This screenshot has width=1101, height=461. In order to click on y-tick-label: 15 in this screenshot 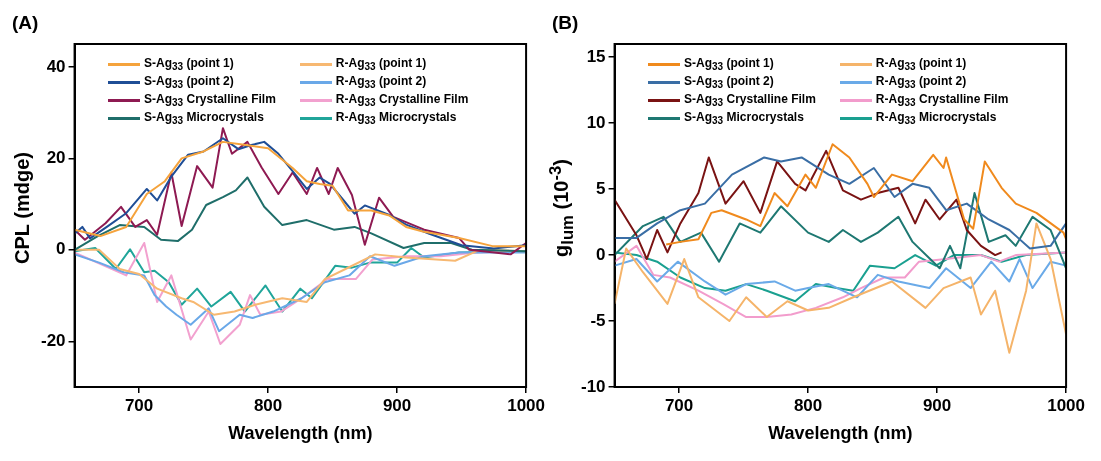, I will do `click(596, 56)`.